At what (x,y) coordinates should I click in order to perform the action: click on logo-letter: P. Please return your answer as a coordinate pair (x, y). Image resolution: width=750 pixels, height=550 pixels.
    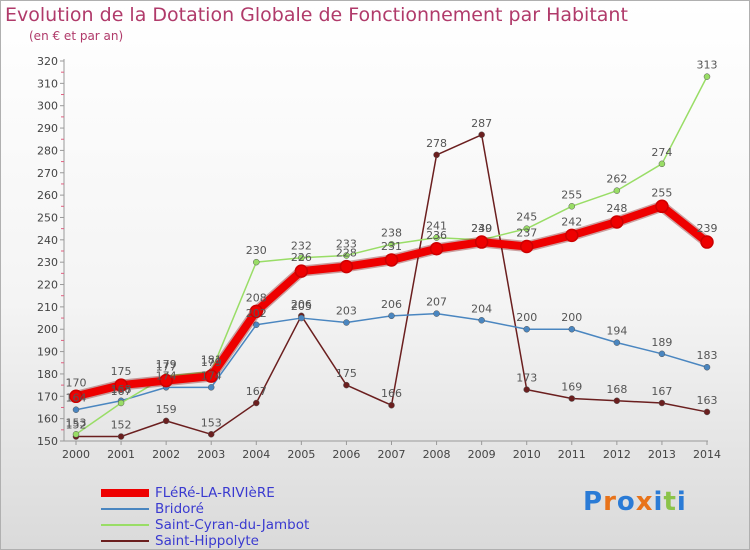
    Looking at the image, I should click on (593, 502).